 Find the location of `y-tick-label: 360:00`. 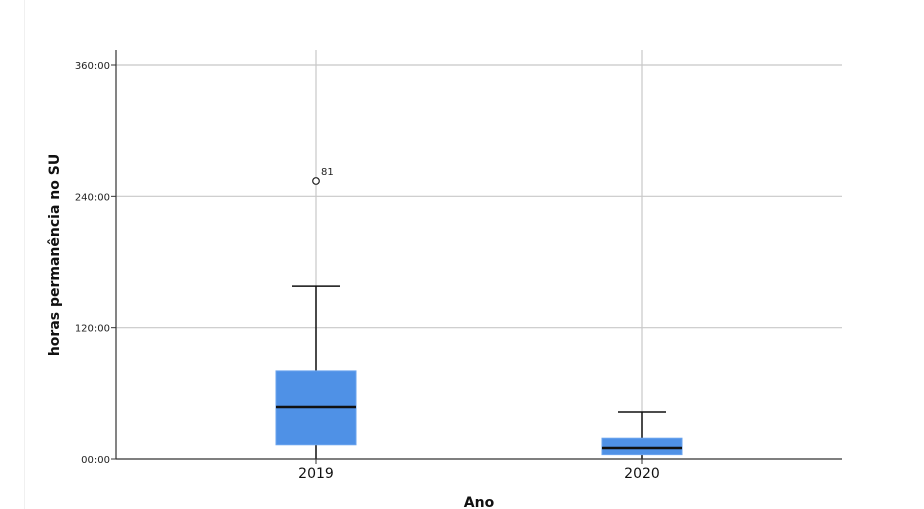

y-tick-label: 360:00 is located at coordinates (92, 66).